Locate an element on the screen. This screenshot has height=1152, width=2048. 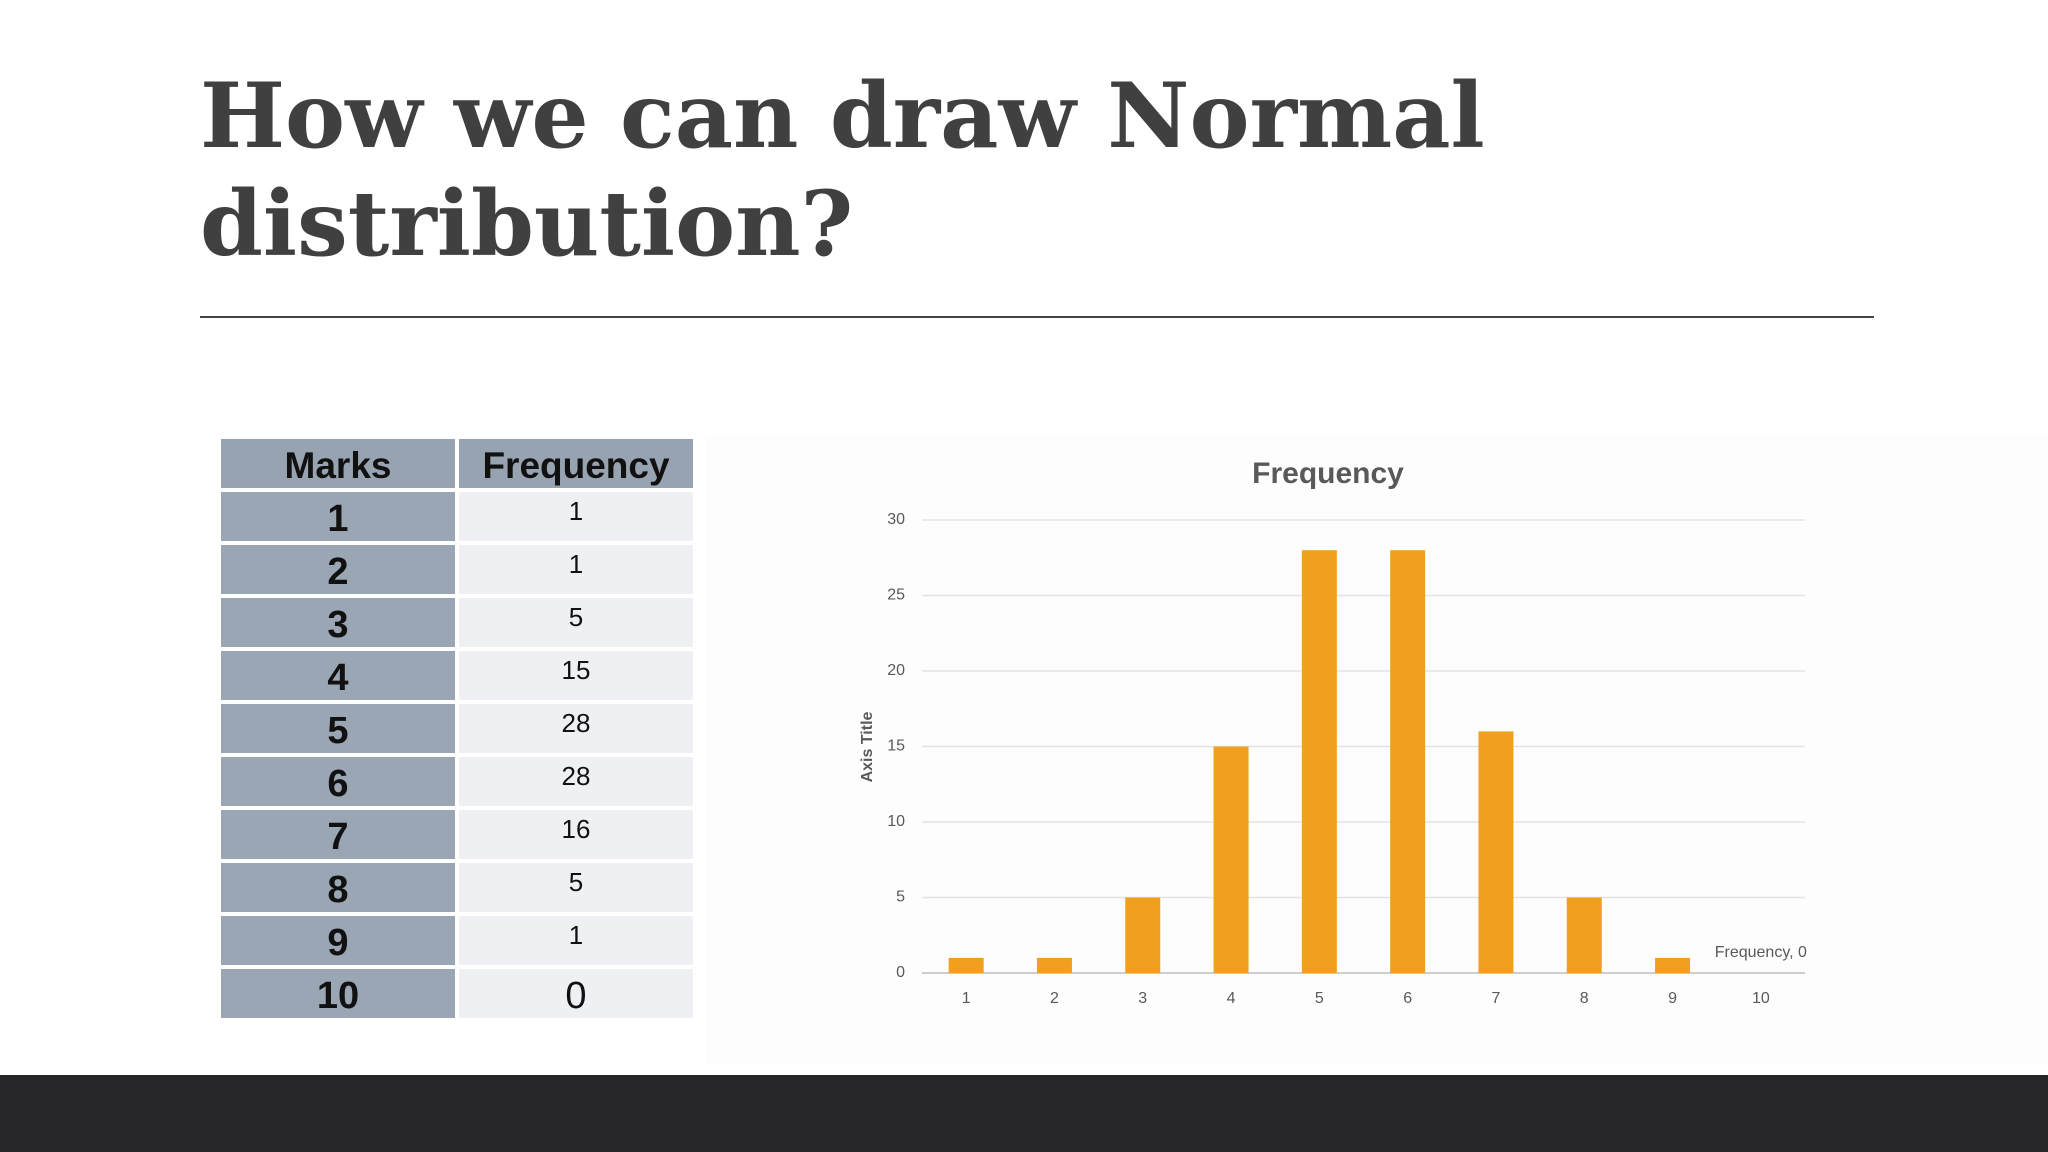
x-tick-label: 6 is located at coordinates (1407, 998).